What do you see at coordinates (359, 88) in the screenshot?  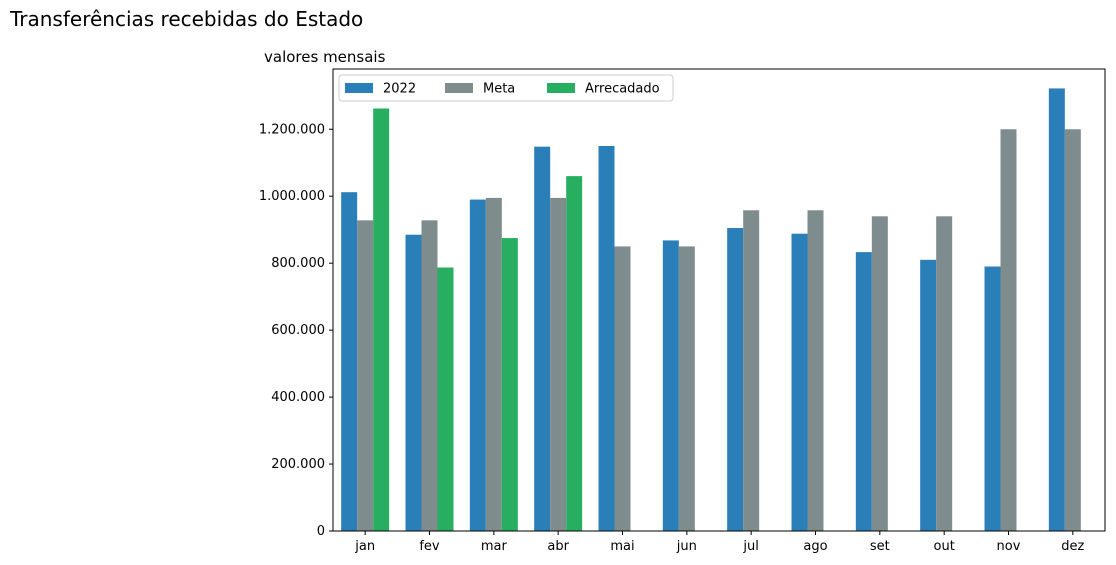 I see `legend-swatch-2022` at bounding box center [359, 88].